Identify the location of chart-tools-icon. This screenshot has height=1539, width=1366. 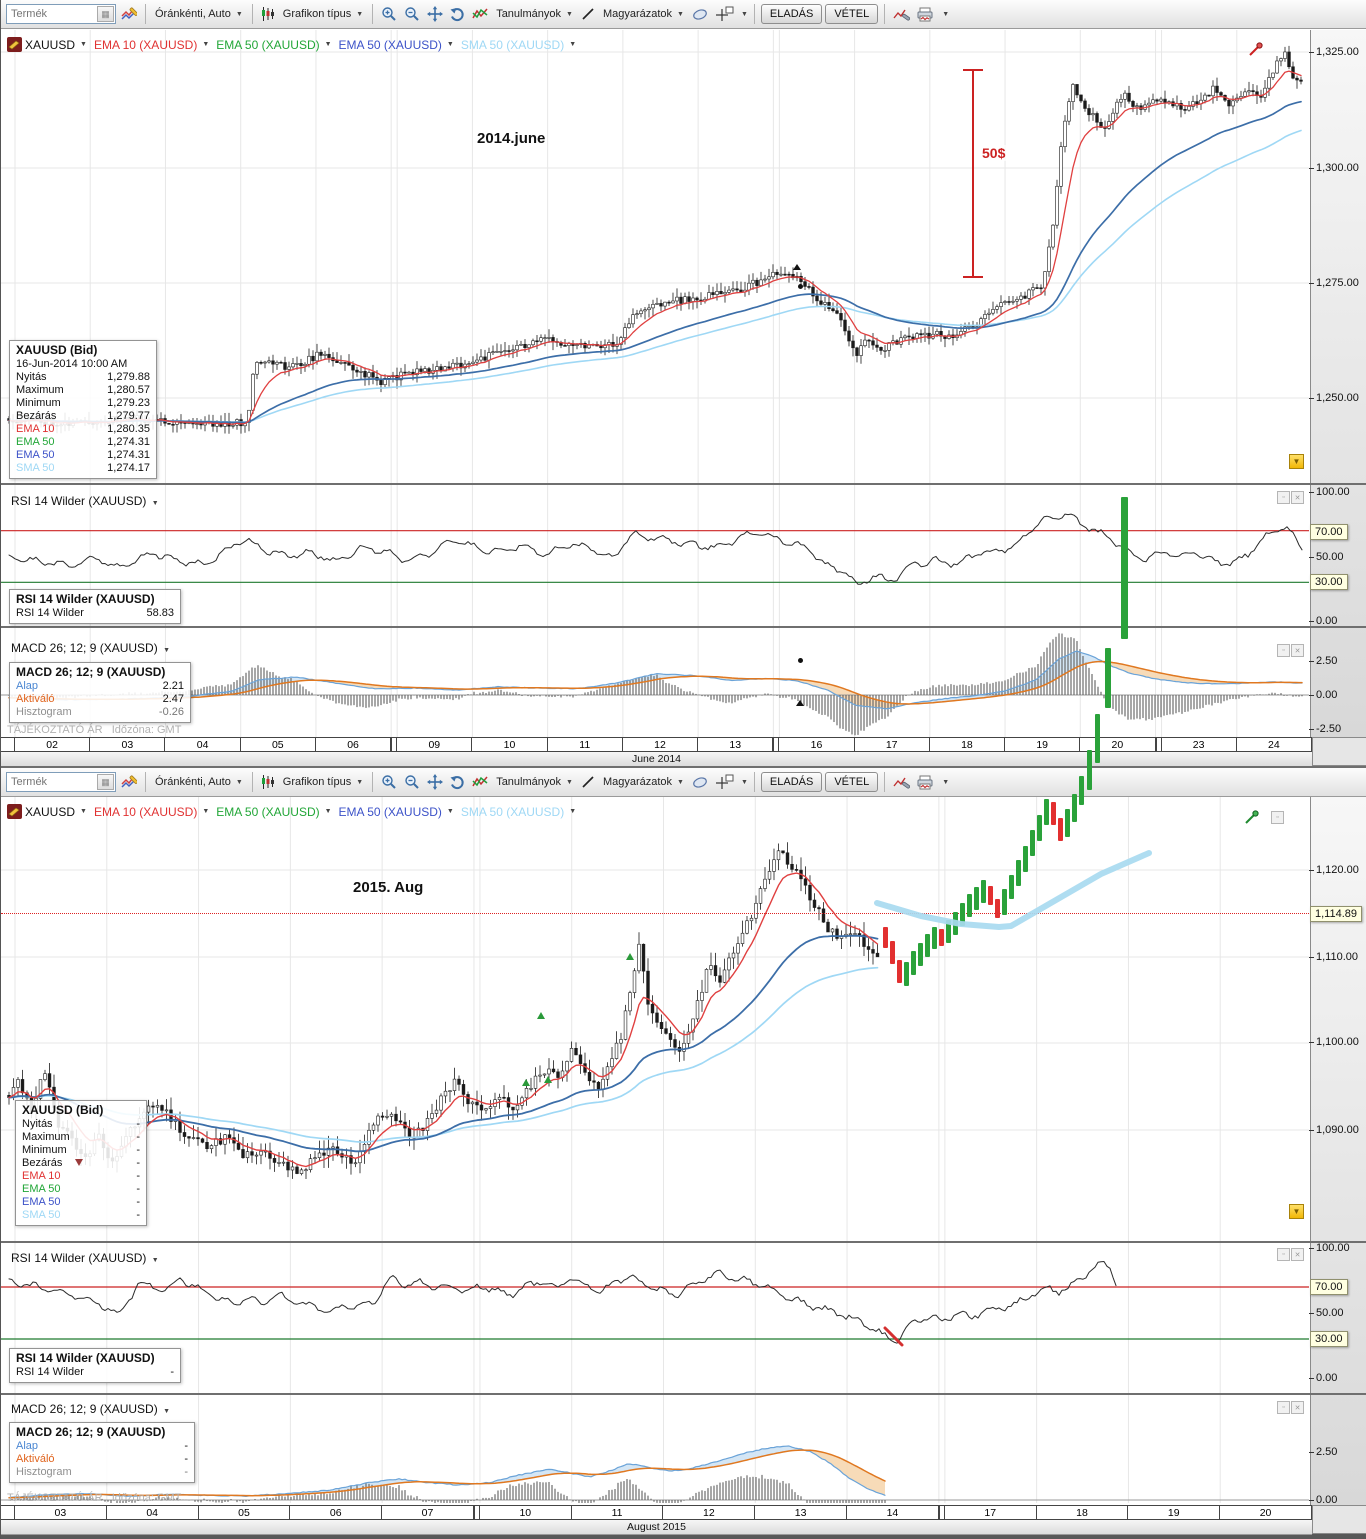
(901, 782).